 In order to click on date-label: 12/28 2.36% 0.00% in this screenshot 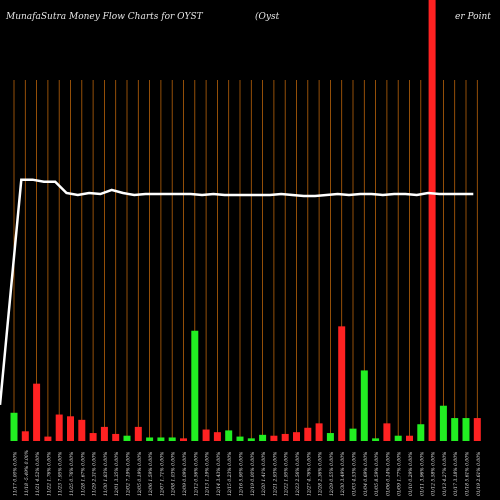, I will do `click(321, 474)`.